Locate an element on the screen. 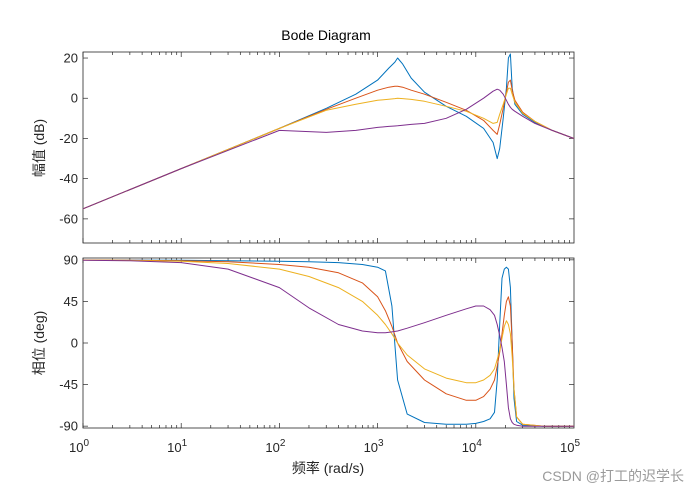 This screenshot has height=494, width=696. magnitude-ytick-label: -20 is located at coordinates (68, 138).